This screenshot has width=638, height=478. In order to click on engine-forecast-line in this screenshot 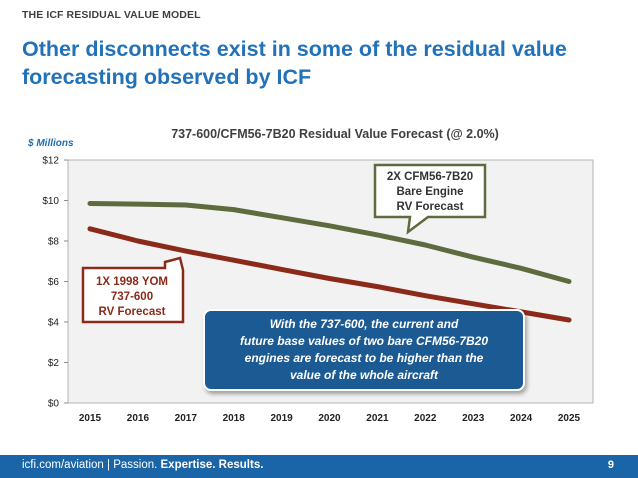, I will do `click(329, 242)`.